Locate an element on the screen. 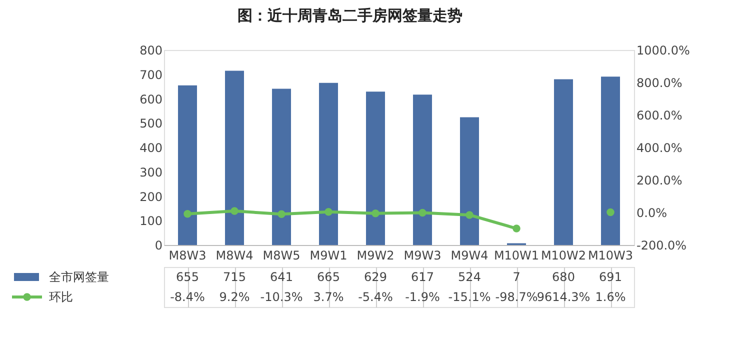 The width and height of the screenshot is (745, 364). data-label: 641 is located at coordinates (281, 277).